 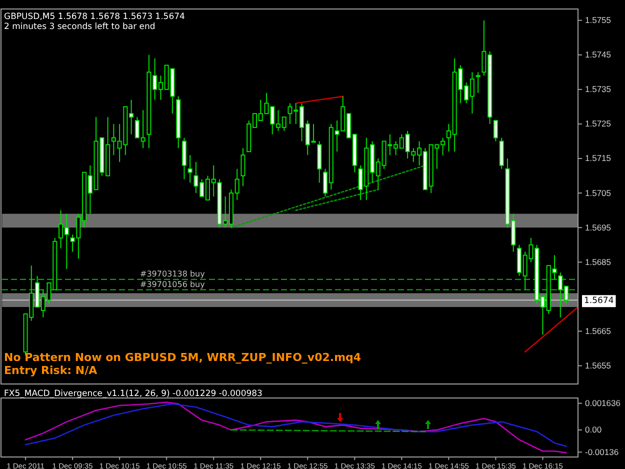 What do you see at coordinates (598, 55) in the screenshot?
I see `y-tick-label: 1.5745` at bounding box center [598, 55].